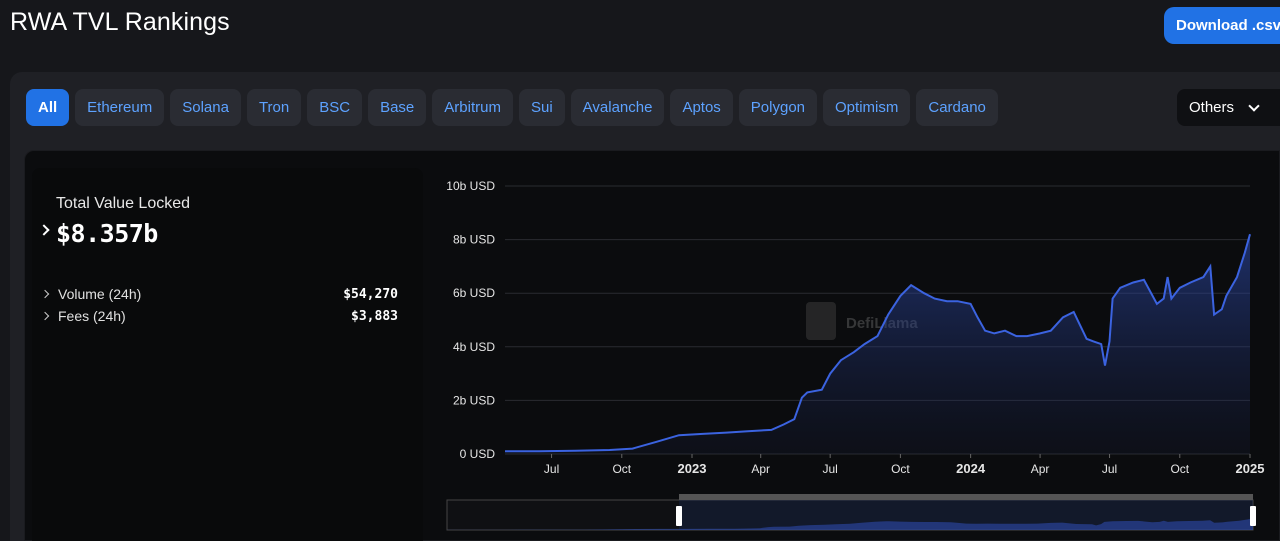 Image resolution: width=1280 pixels, height=541 pixels. Describe the element at coordinates (1253, 516) in the screenshot. I see `brush-right-handle` at that location.